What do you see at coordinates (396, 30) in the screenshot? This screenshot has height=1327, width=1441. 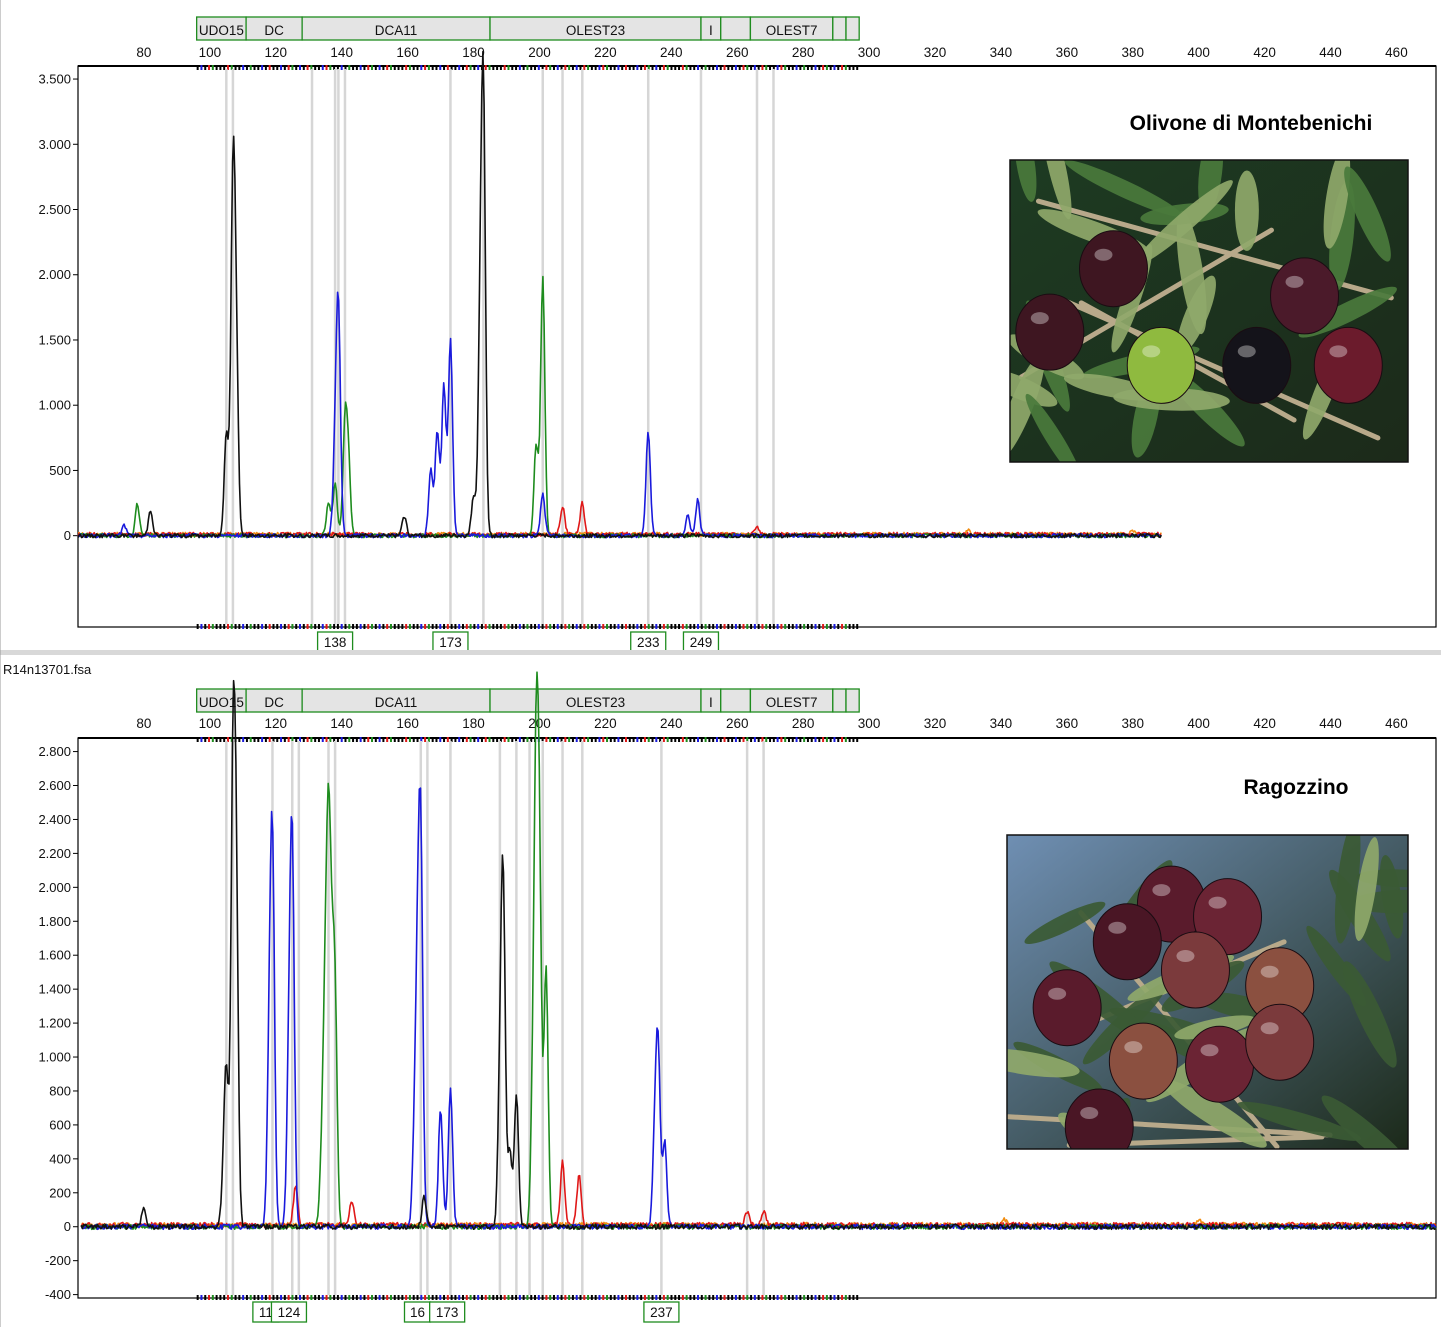 I see `marker-label: DCA11` at bounding box center [396, 30].